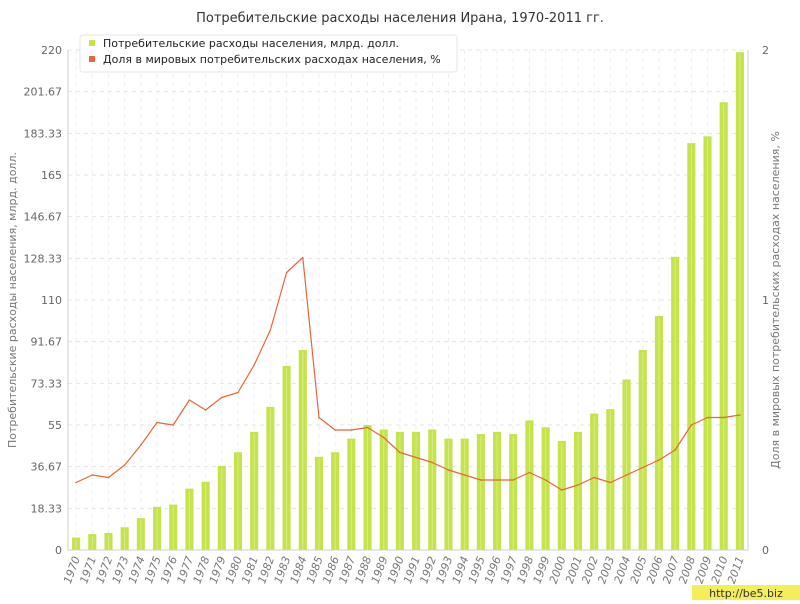 The width and height of the screenshot is (800, 604). Describe the element at coordinates (43, 92) in the screenshot. I see `left-tick-label: 201.67` at that location.